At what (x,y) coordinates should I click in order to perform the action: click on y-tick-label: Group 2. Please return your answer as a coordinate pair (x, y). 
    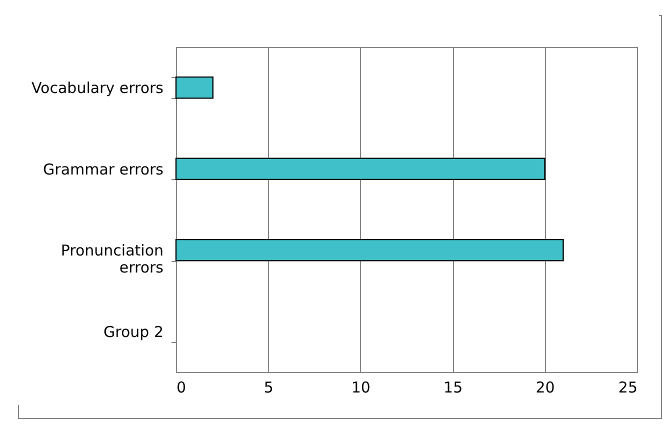
    Looking at the image, I should click on (134, 331).